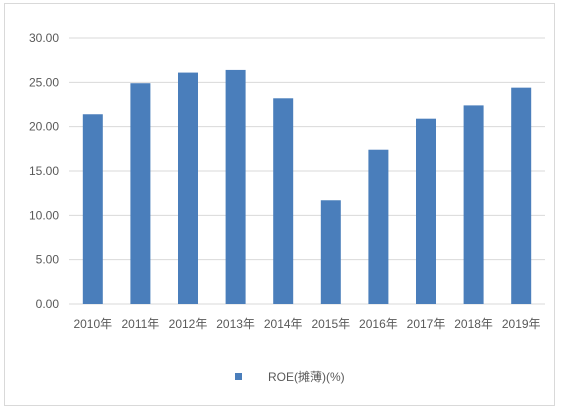 The height and width of the screenshot is (412, 561). Describe the element at coordinates (235, 324) in the screenshot. I see `x-tick-label: 2013年` at that location.